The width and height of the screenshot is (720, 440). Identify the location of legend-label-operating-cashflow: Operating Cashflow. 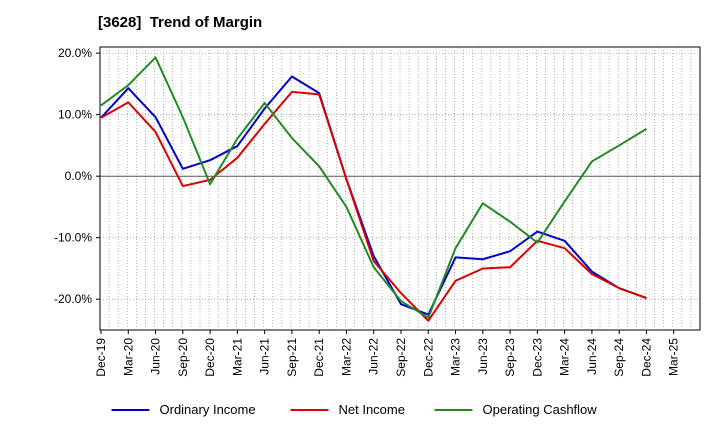
(540, 409).